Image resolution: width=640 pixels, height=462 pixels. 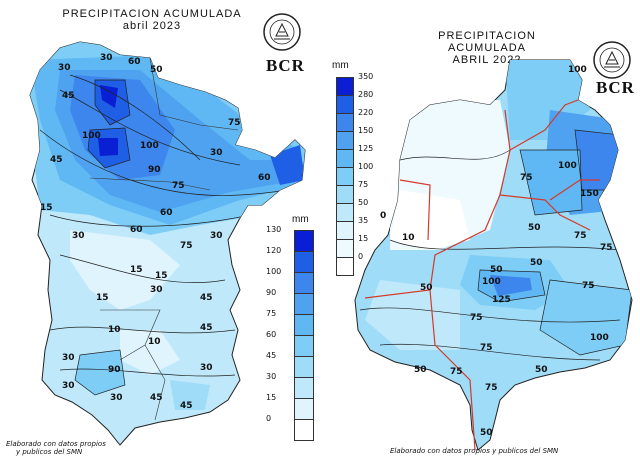 What do you see at coordinates (366, 166) in the screenshot?
I see `right-legend-label: 100` at bounding box center [366, 166].